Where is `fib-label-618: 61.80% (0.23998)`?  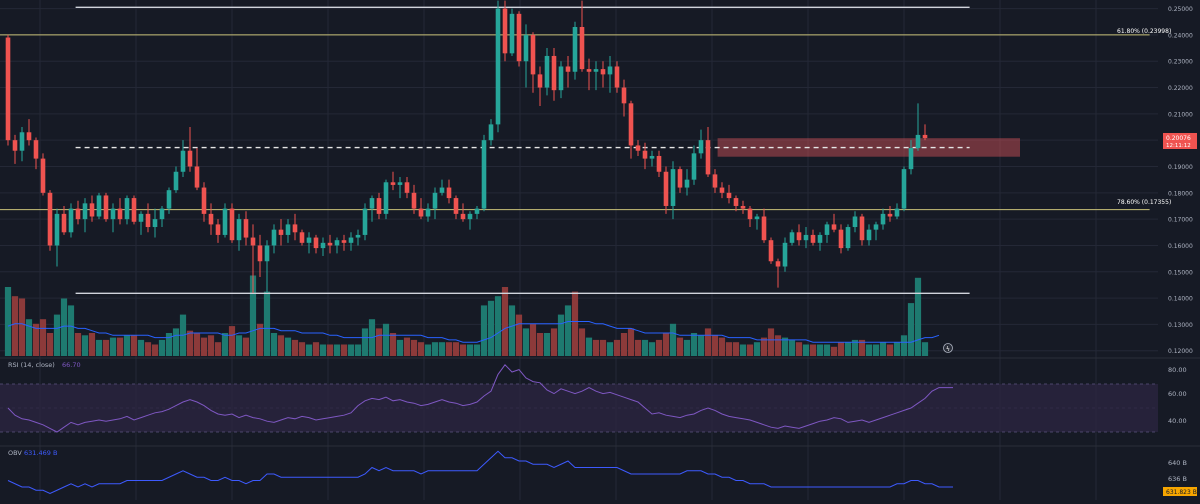 fib-label-618: 61.80% (0.23998) is located at coordinates (1144, 31).